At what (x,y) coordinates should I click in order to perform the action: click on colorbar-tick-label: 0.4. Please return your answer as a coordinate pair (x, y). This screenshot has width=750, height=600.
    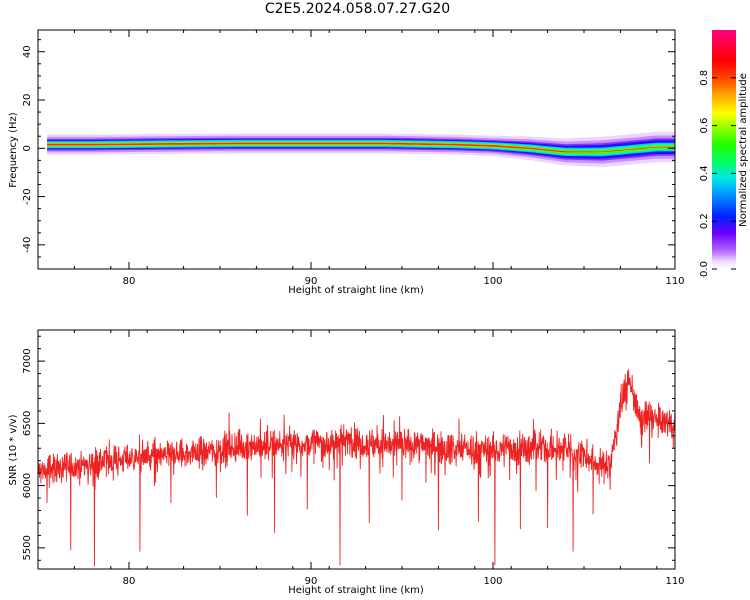
    Looking at the image, I should click on (704, 173).